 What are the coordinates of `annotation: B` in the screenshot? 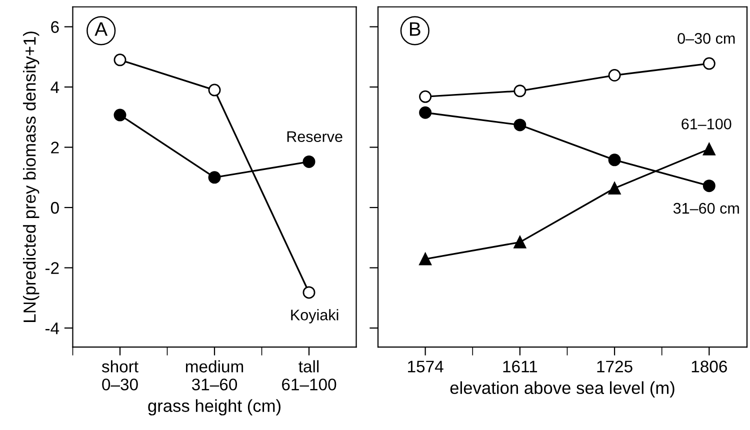 It's located at (415, 29).